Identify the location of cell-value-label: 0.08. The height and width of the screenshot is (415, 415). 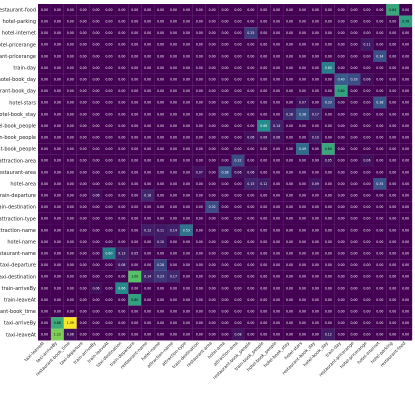
(121, 265).